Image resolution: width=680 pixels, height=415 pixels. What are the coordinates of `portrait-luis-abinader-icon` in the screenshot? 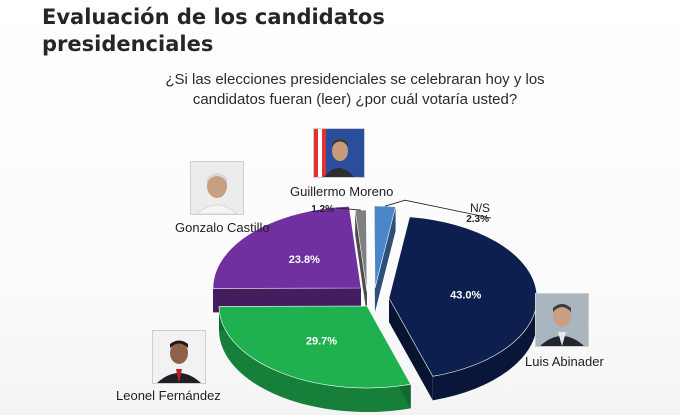 It's located at (562, 320).